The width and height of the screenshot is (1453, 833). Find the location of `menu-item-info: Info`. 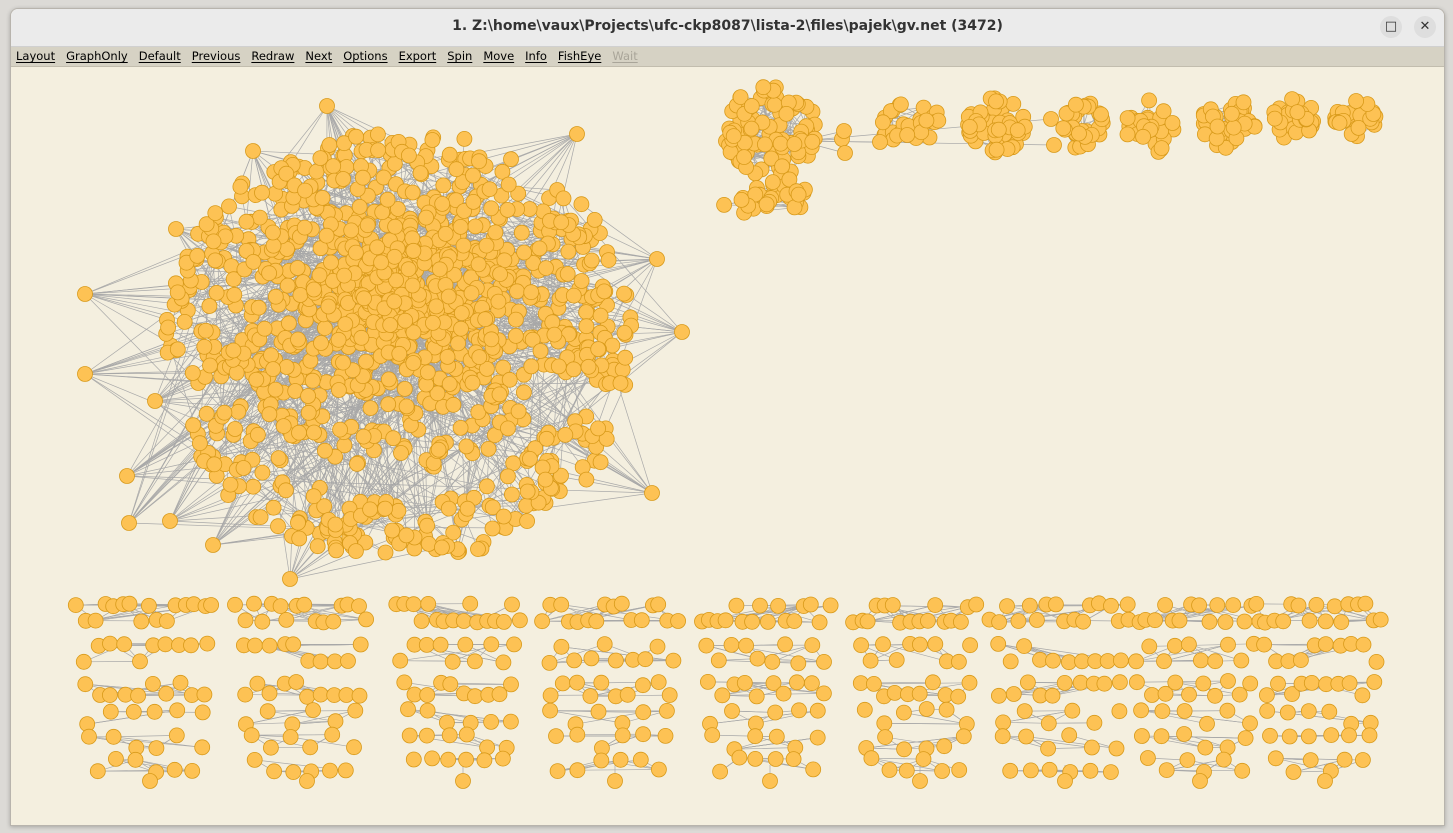

menu-item-info: Info is located at coordinates (536, 56).